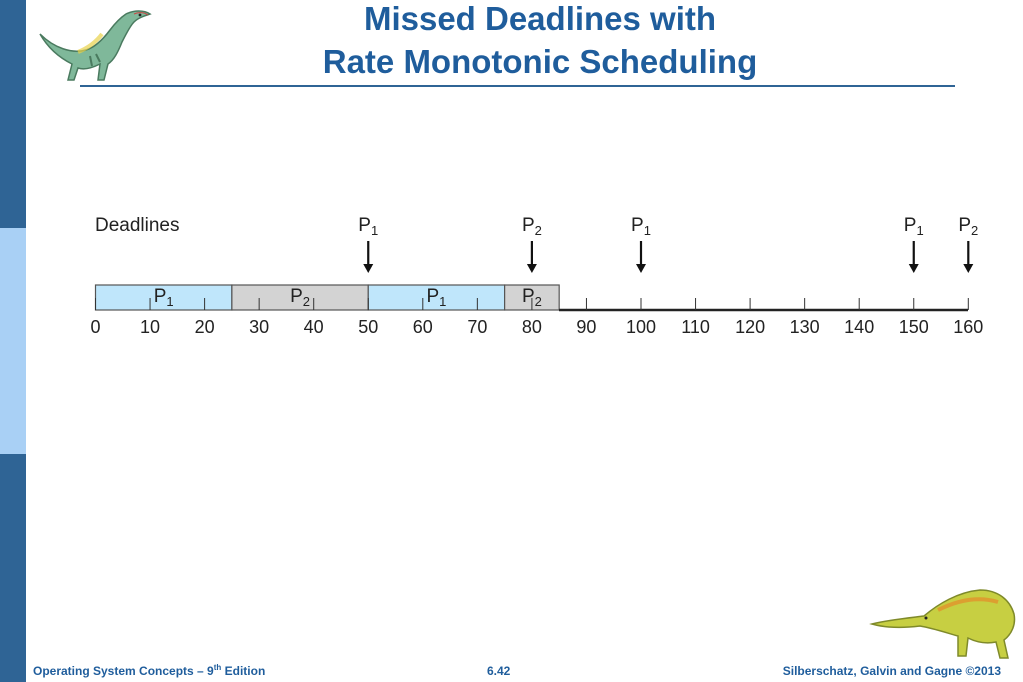 The width and height of the screenshot is (1023, 682). What do you see at coordinates (968, 327) in the screenshot?
I see `tick-label: 160` at bounding box center [968, 327].